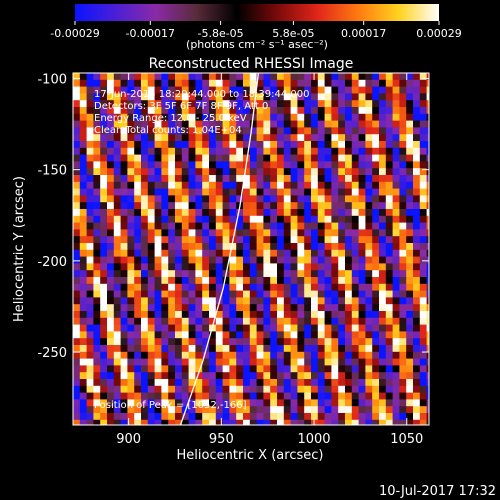 The height and width of the screenshot is (500, 500). I want to click on colorbar-tick-label: -5.8e-05, so click(220, 33).